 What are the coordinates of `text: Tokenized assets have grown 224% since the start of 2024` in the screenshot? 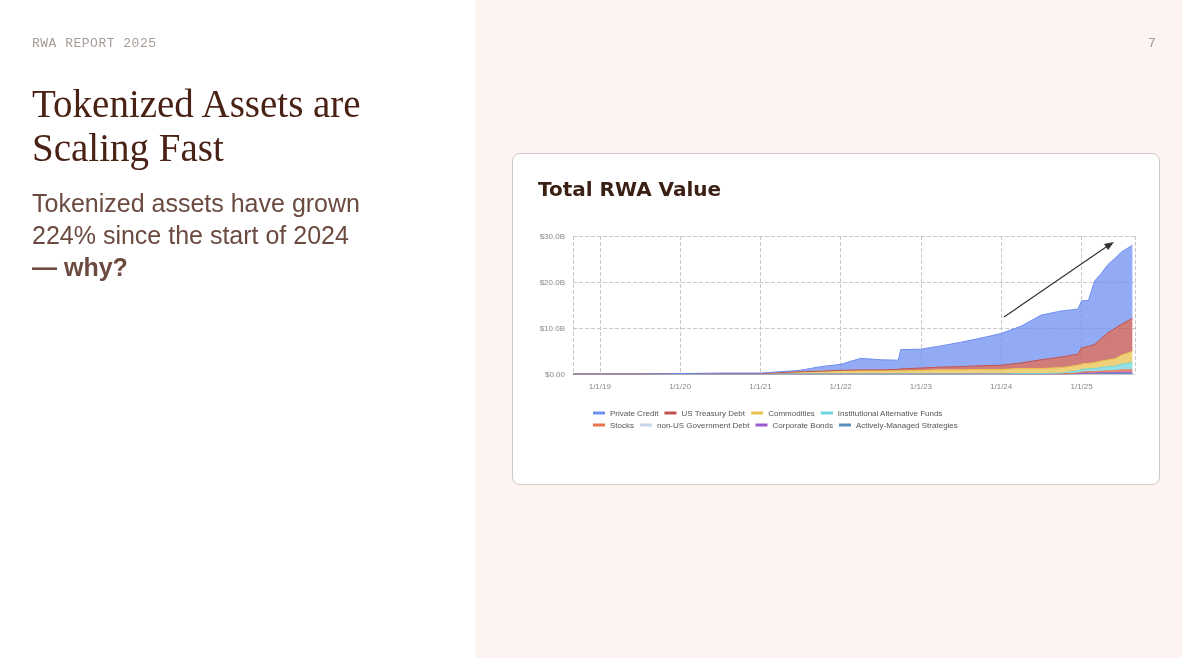 It's located at (196, 219).